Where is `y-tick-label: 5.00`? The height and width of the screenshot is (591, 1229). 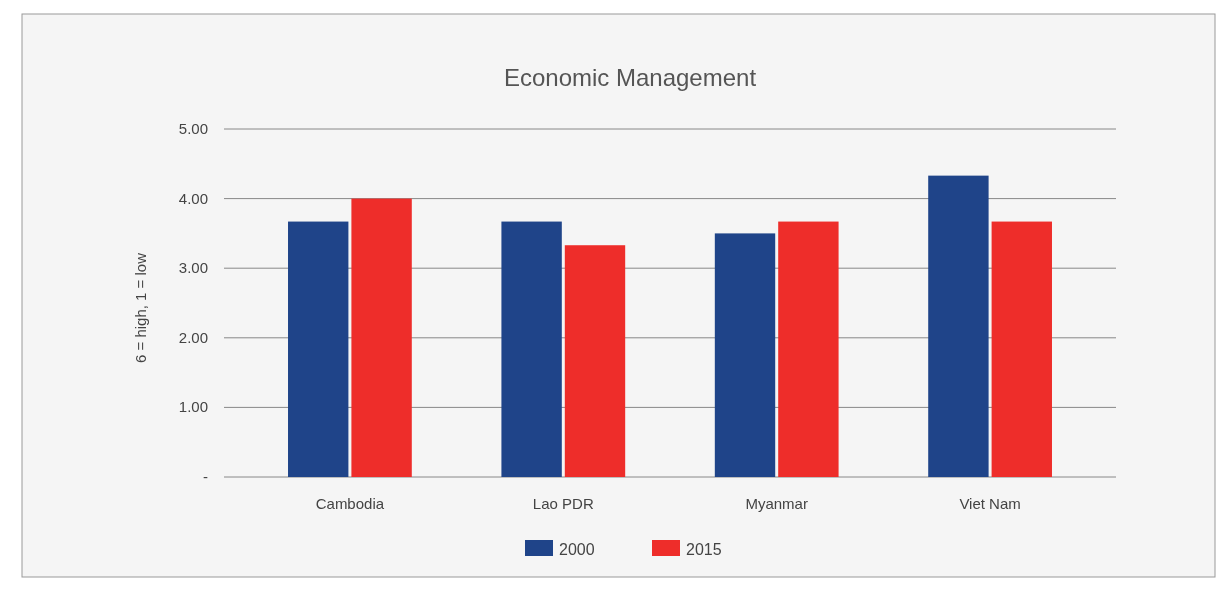
y-tick-label: 5.00 is located at coordinates (193, 128).